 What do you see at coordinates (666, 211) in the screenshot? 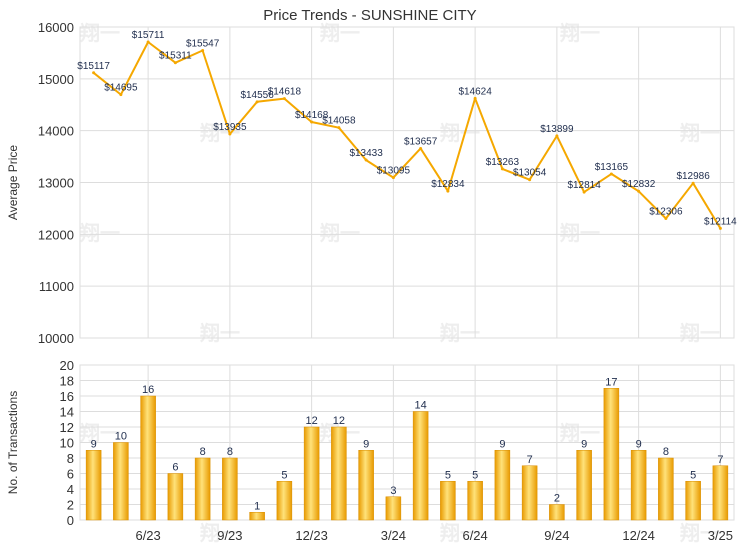
I see `price-data-label: $12306` at bounding box center [666, 211].